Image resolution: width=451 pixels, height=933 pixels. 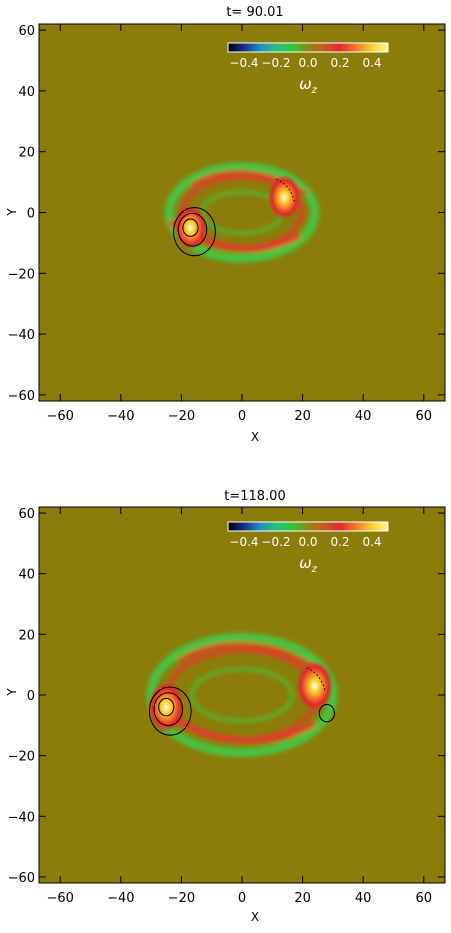 What do you see at coordinates (254, 12) in the screenshot?
I see `panel-title: t= 90.01` at bounding box center [254, 12].